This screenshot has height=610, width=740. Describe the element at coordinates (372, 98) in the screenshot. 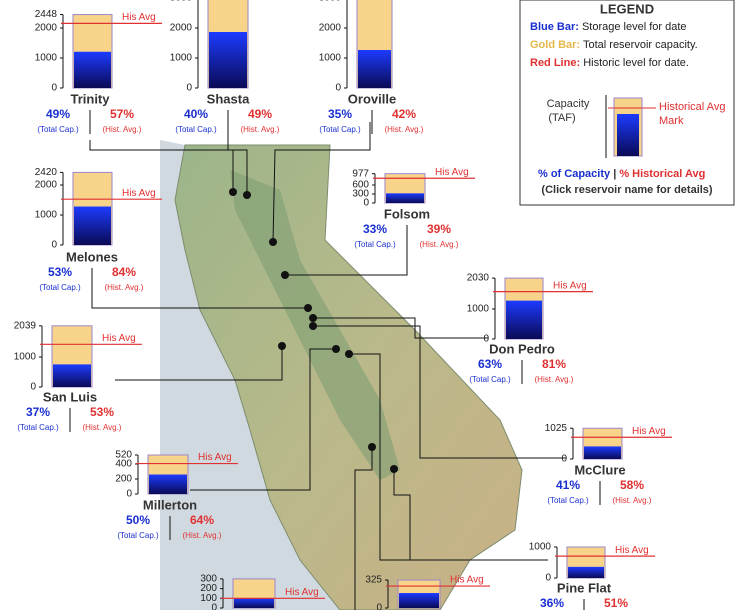

I see `reservoir-name: Oroville` at that location.